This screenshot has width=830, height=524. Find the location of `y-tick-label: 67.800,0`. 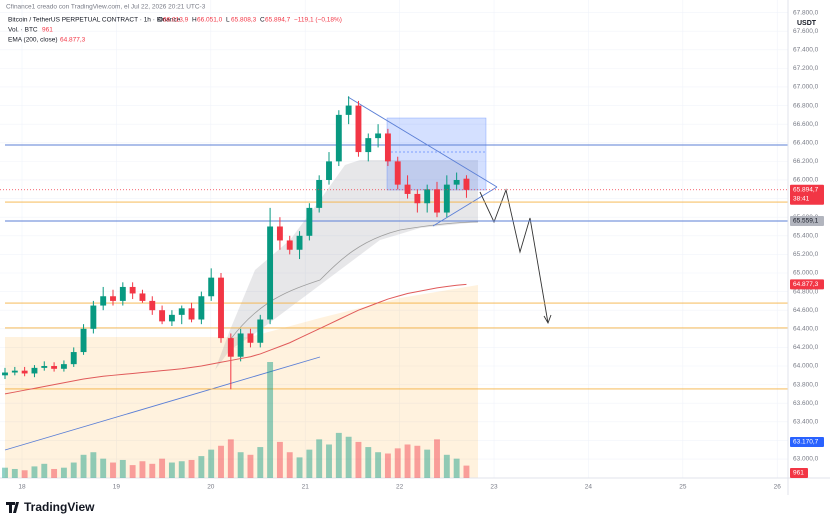

y-tick-label: 67.800,0 is located at coordinates (806, 12).